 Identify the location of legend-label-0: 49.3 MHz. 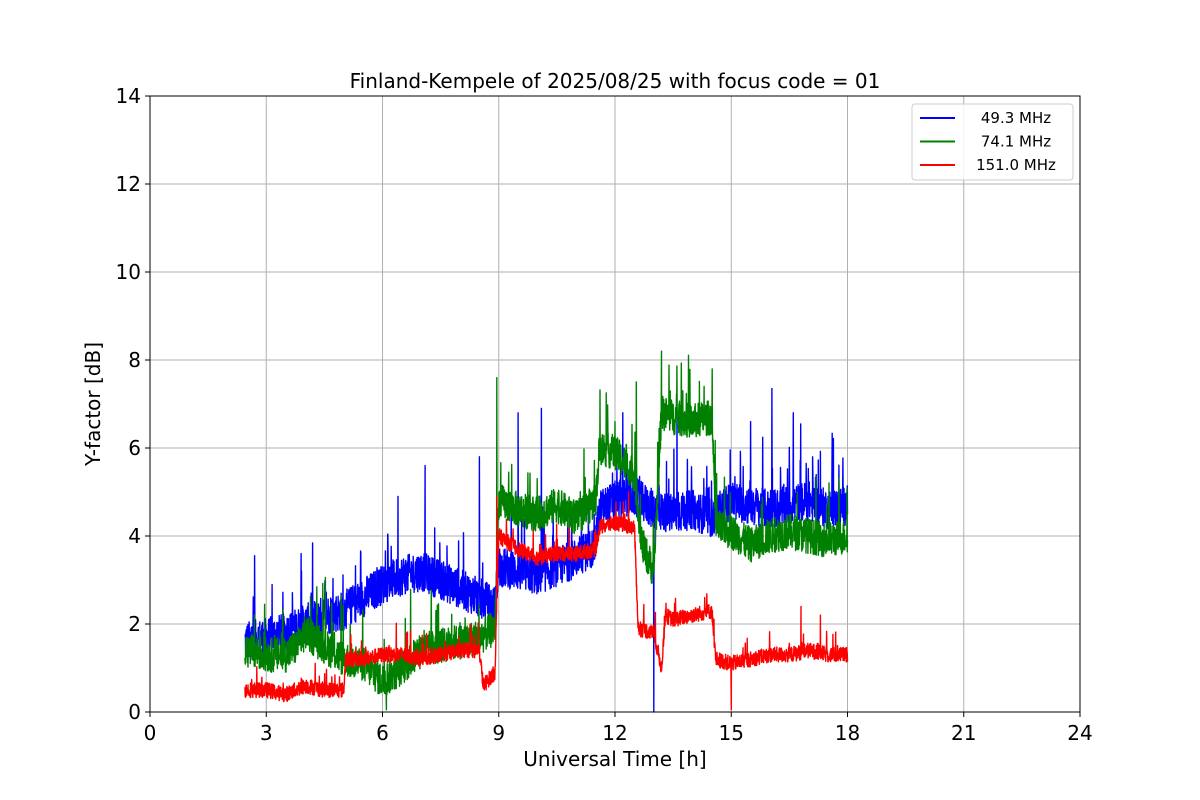
(1016, 118).